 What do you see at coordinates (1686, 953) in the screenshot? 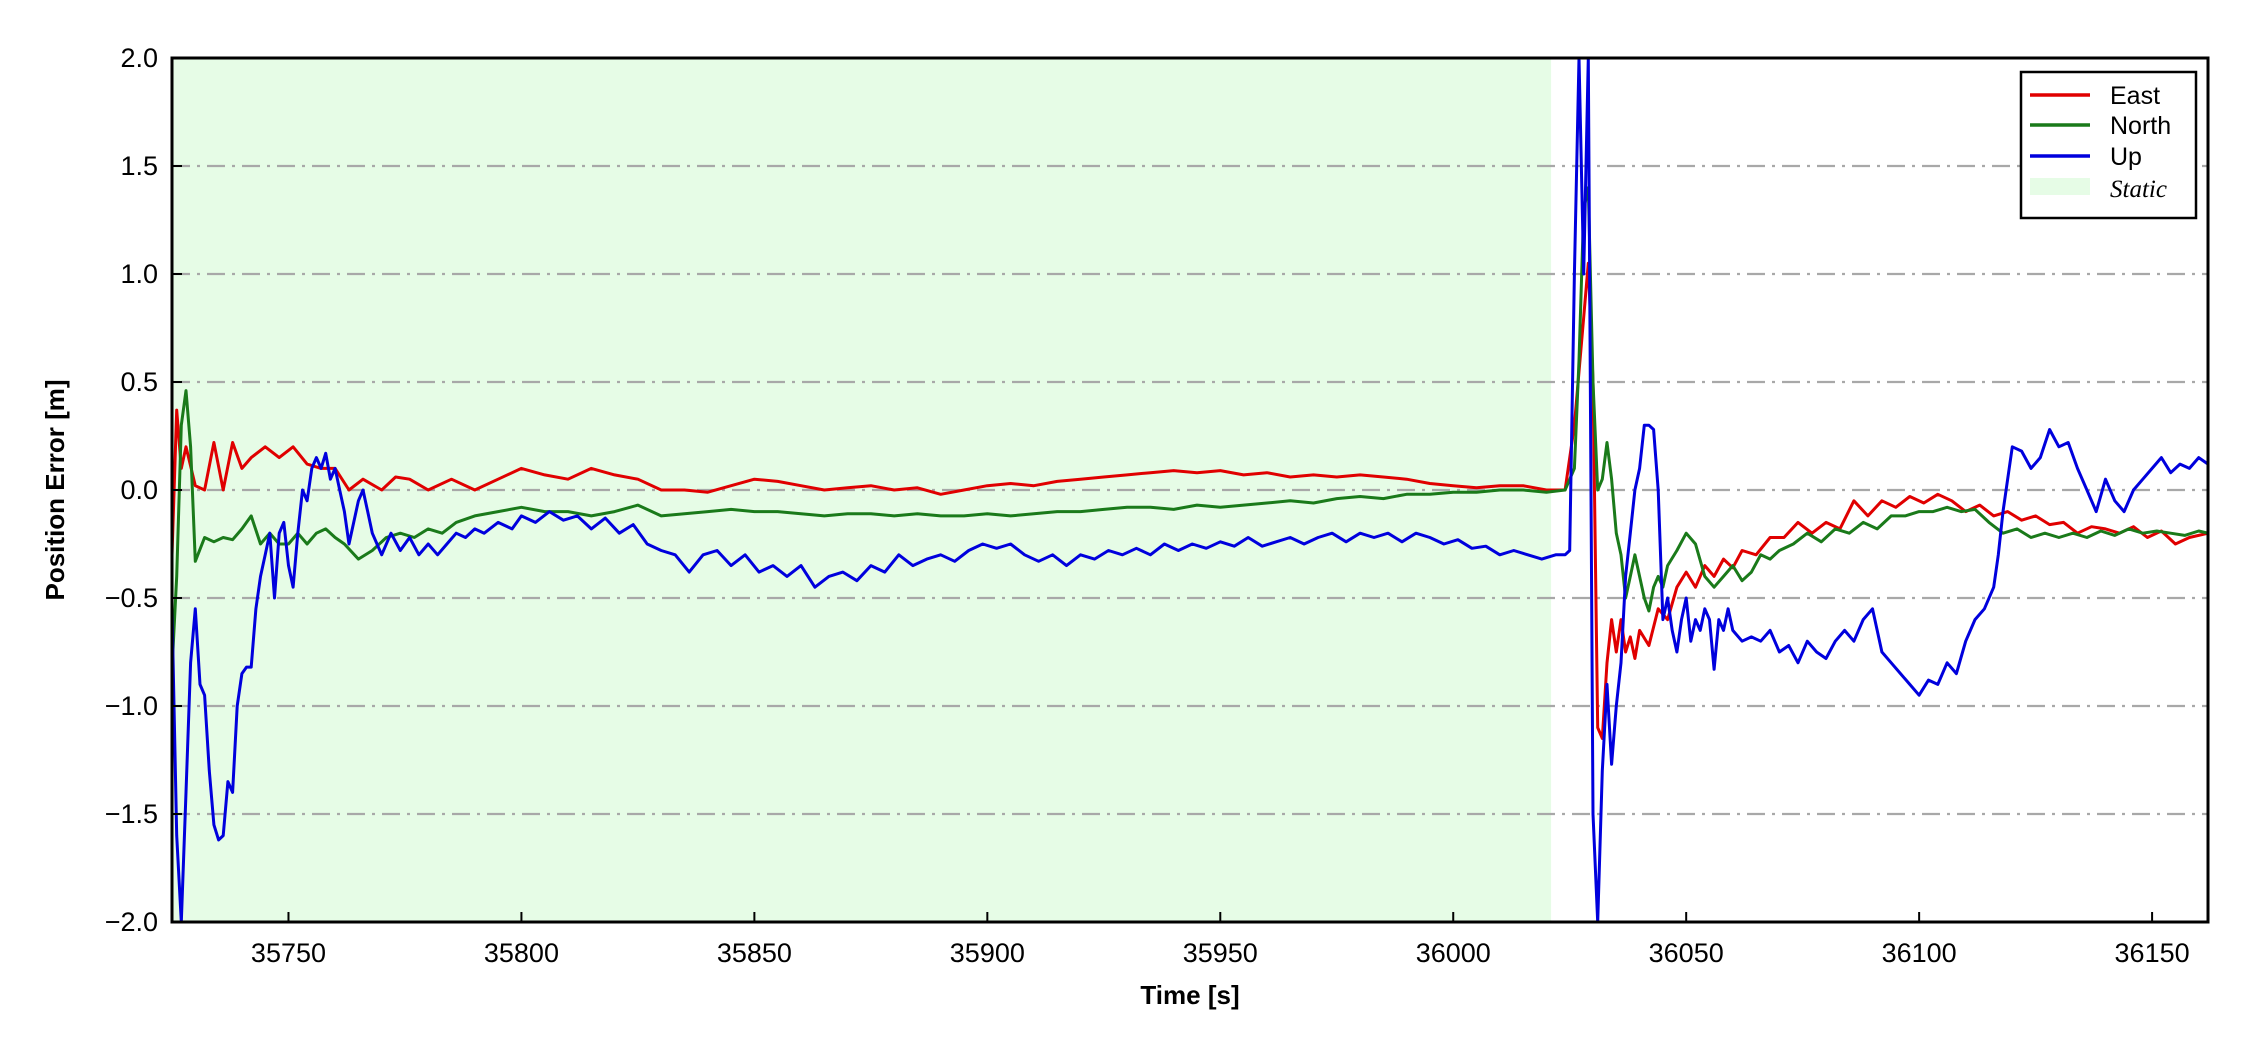
I see `x-tick-label: 36050` at bounding box center [1686, 953].